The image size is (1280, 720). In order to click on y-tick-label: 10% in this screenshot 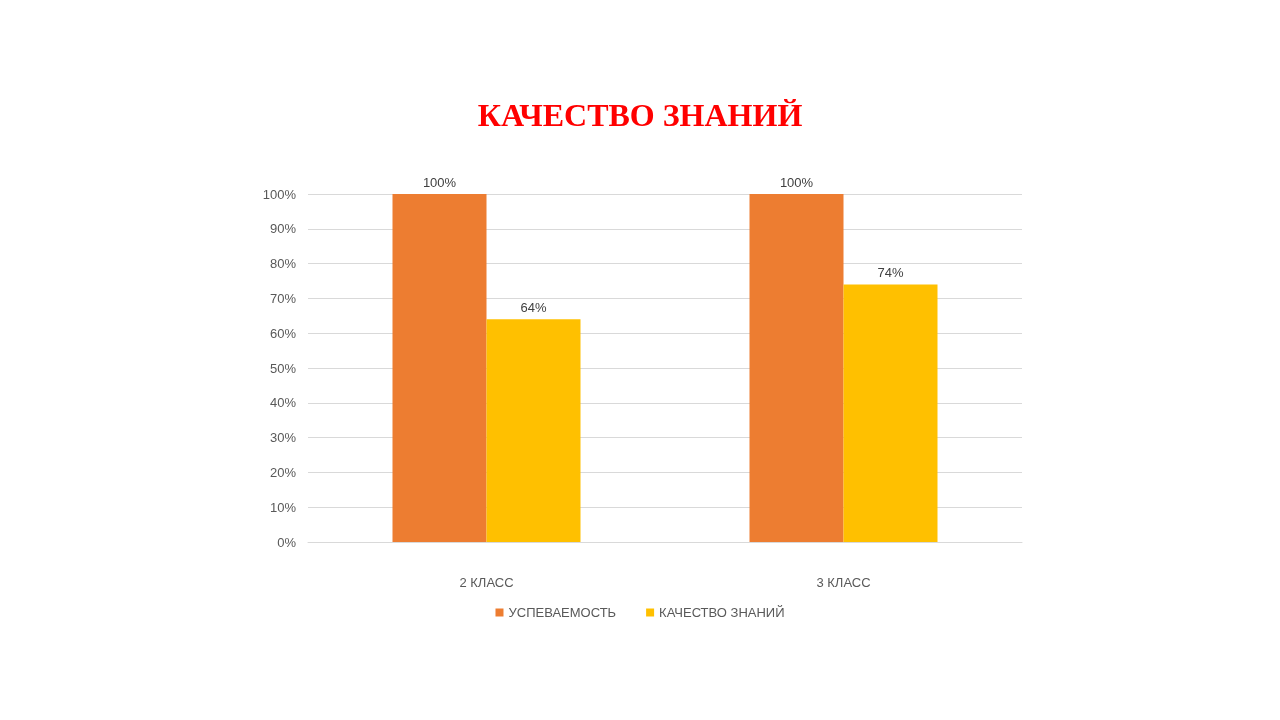, I will do `click(283, 507)`.